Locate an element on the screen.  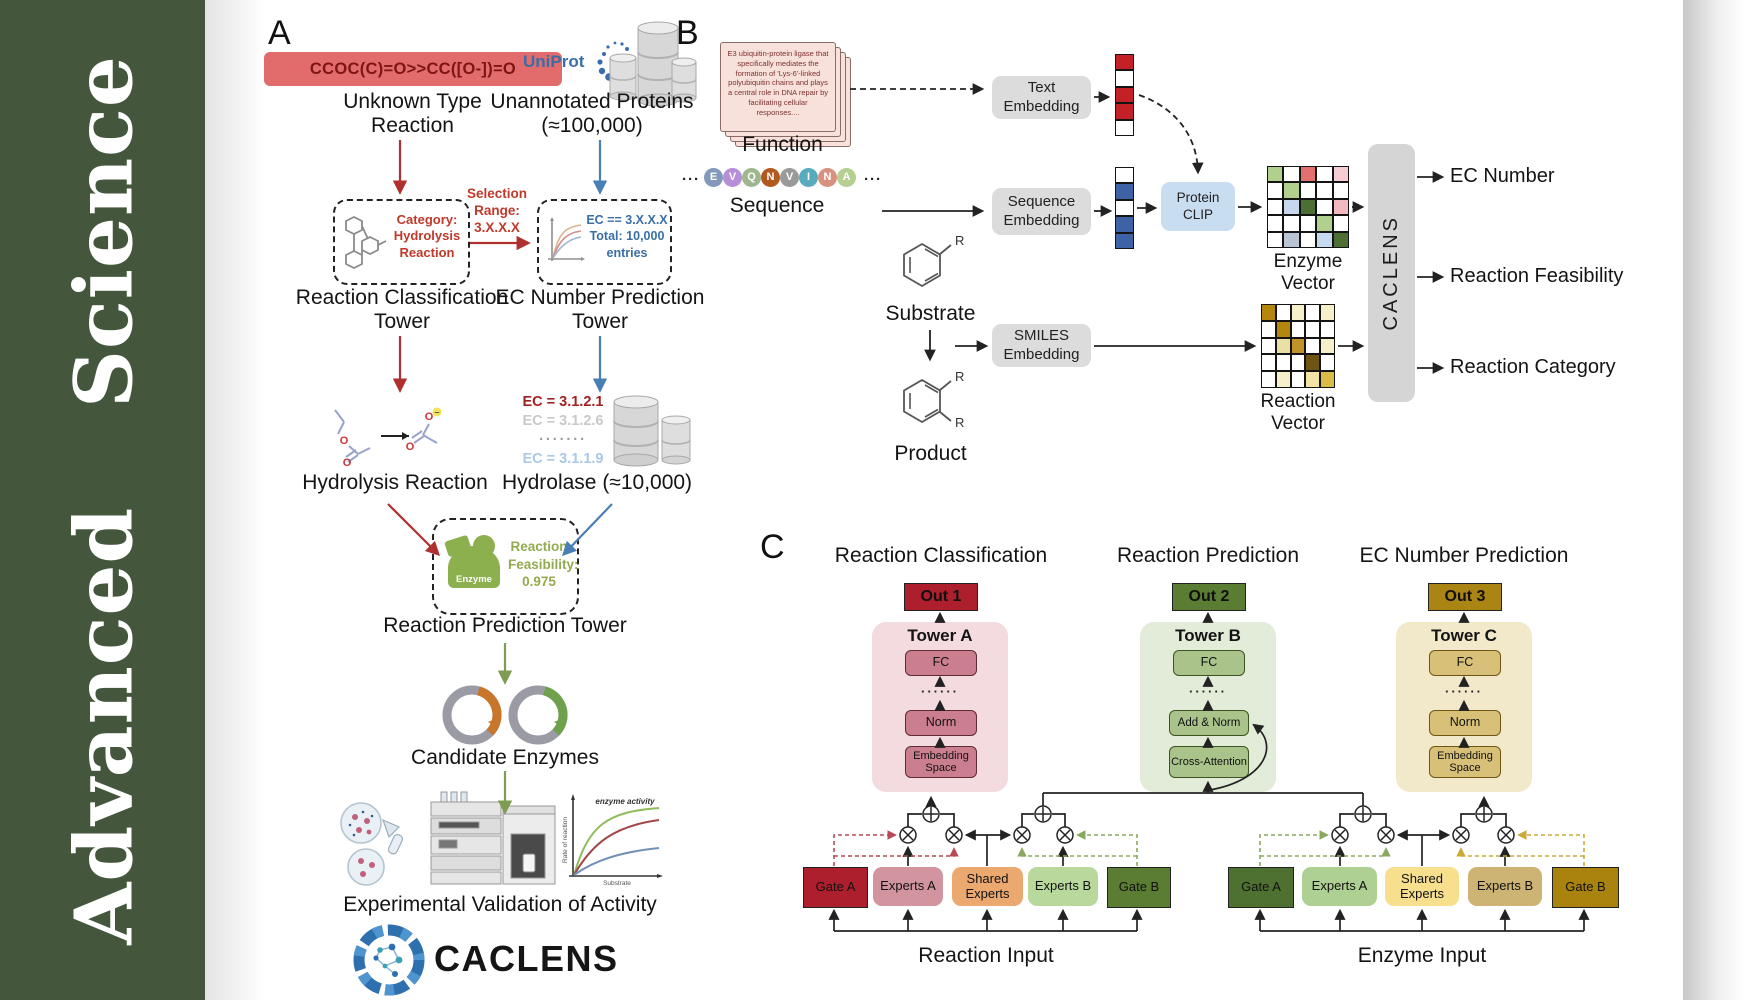
unknown-reaction-label: Unknown Type Reaction is located at coordinates (412, 113).